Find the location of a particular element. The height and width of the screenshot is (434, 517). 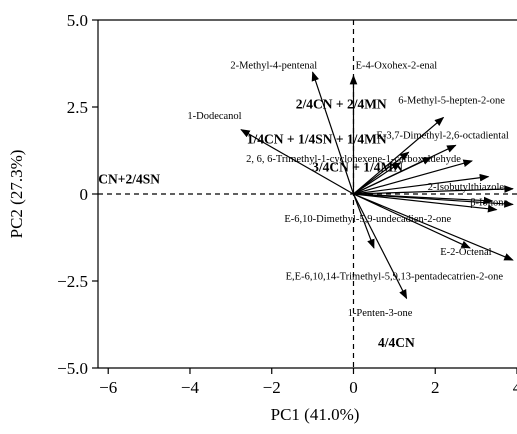

loading-label: 2-Isobutylthiazole is located at coordinates (466, 187).